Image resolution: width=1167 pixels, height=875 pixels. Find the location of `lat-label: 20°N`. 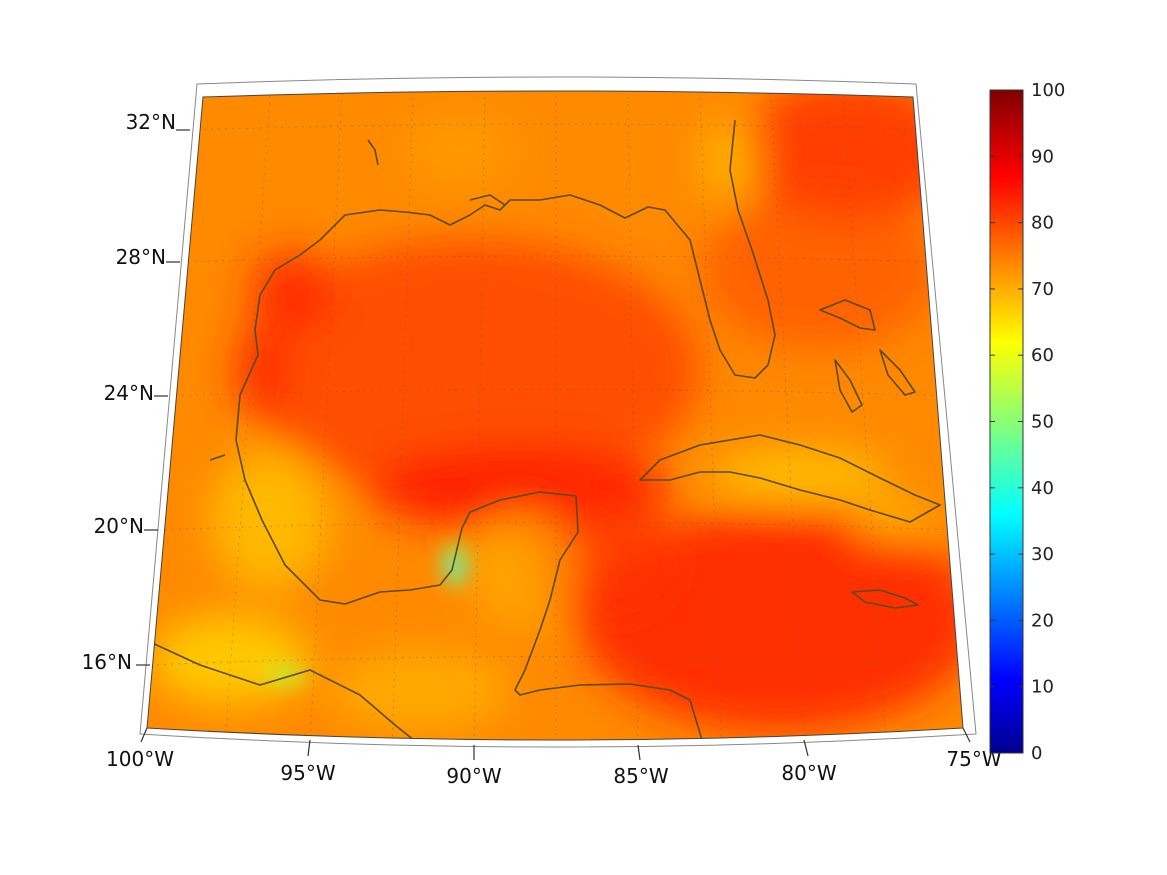

lat-label: 20°N is located at coordinates (119, 526).